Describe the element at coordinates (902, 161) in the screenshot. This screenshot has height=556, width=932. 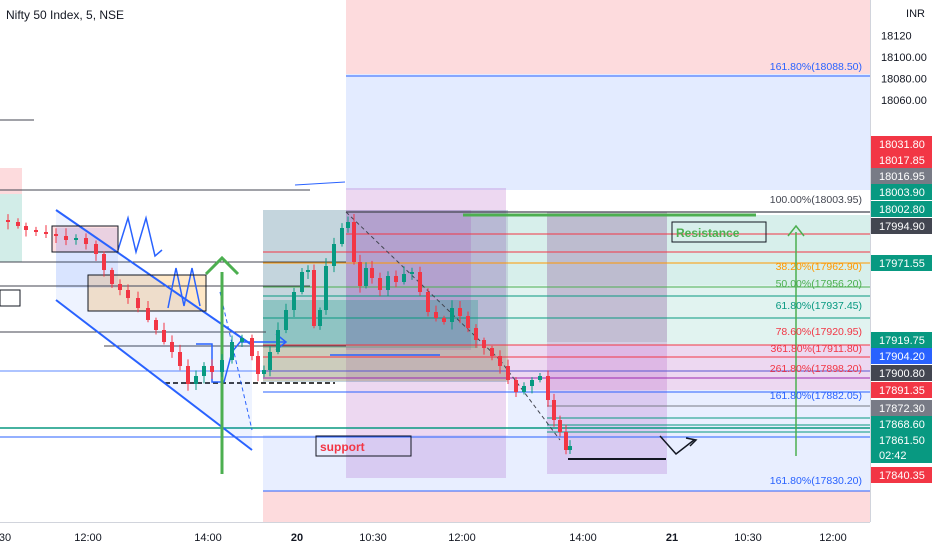
I see `price-badge-1: 18017.85` at that location.